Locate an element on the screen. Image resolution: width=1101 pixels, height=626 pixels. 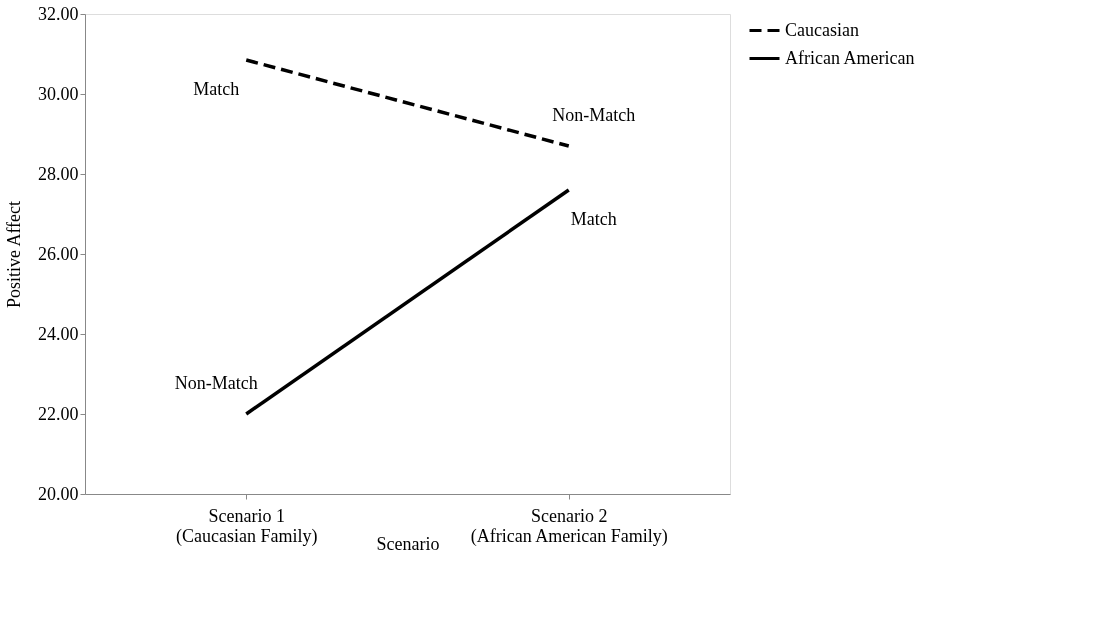
y-tick-label: 24.00 is located at coordinates (58, 333).